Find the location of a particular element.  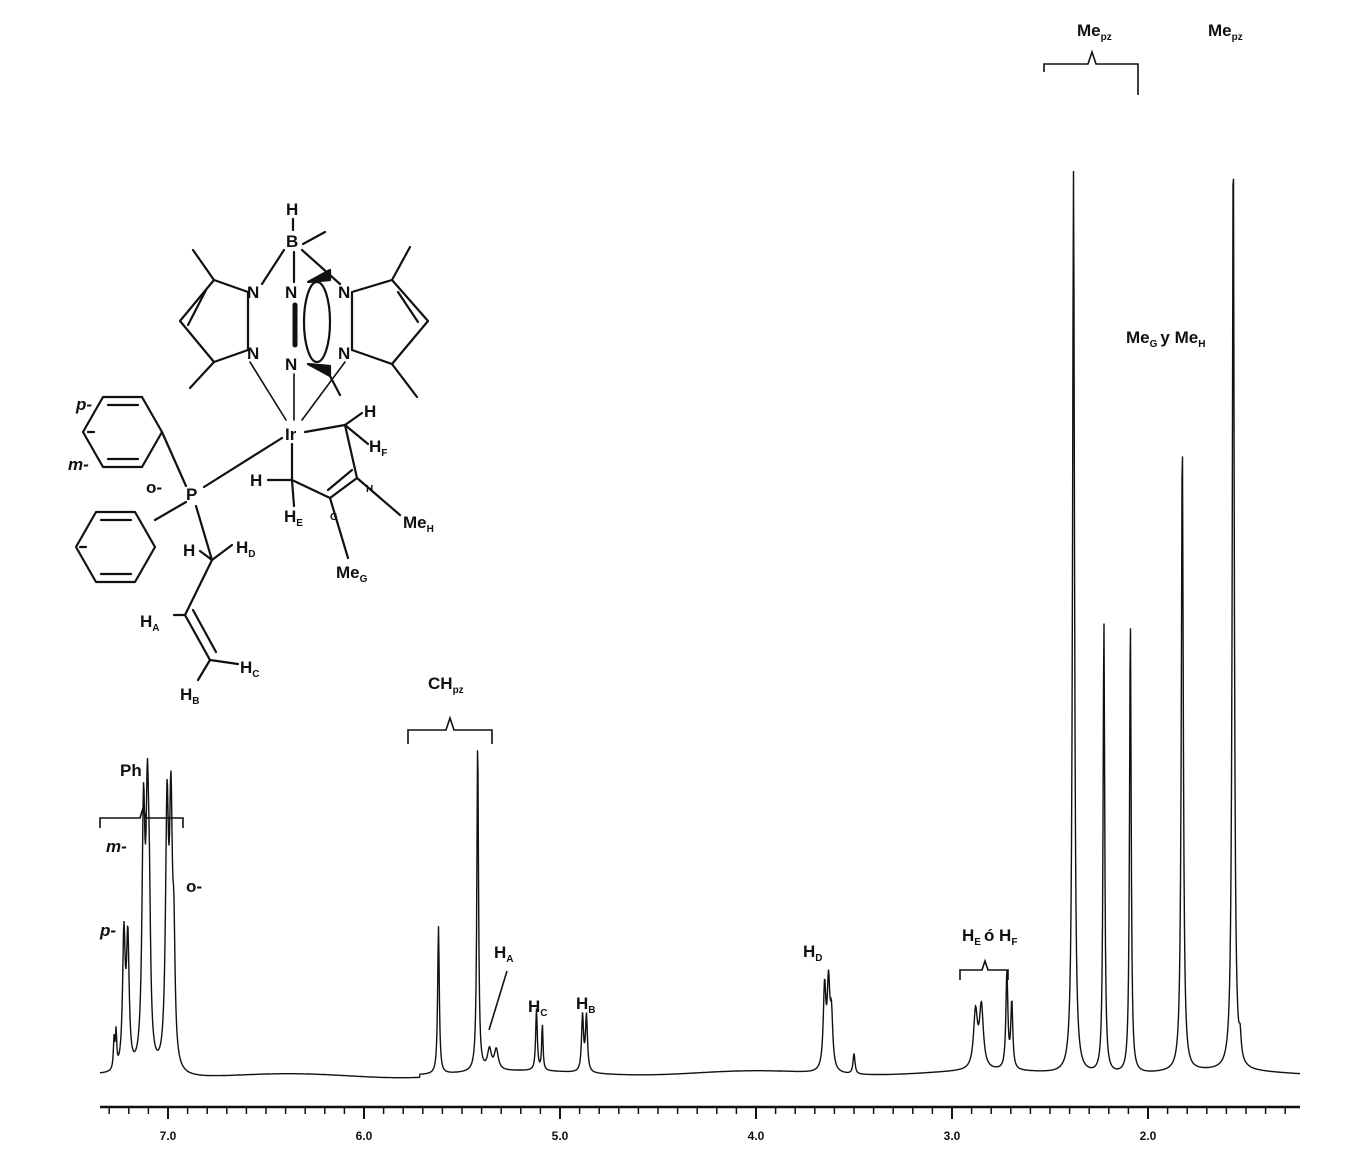

x-axis-tick-label: 7.0 is located at coordinates (168, 1136).